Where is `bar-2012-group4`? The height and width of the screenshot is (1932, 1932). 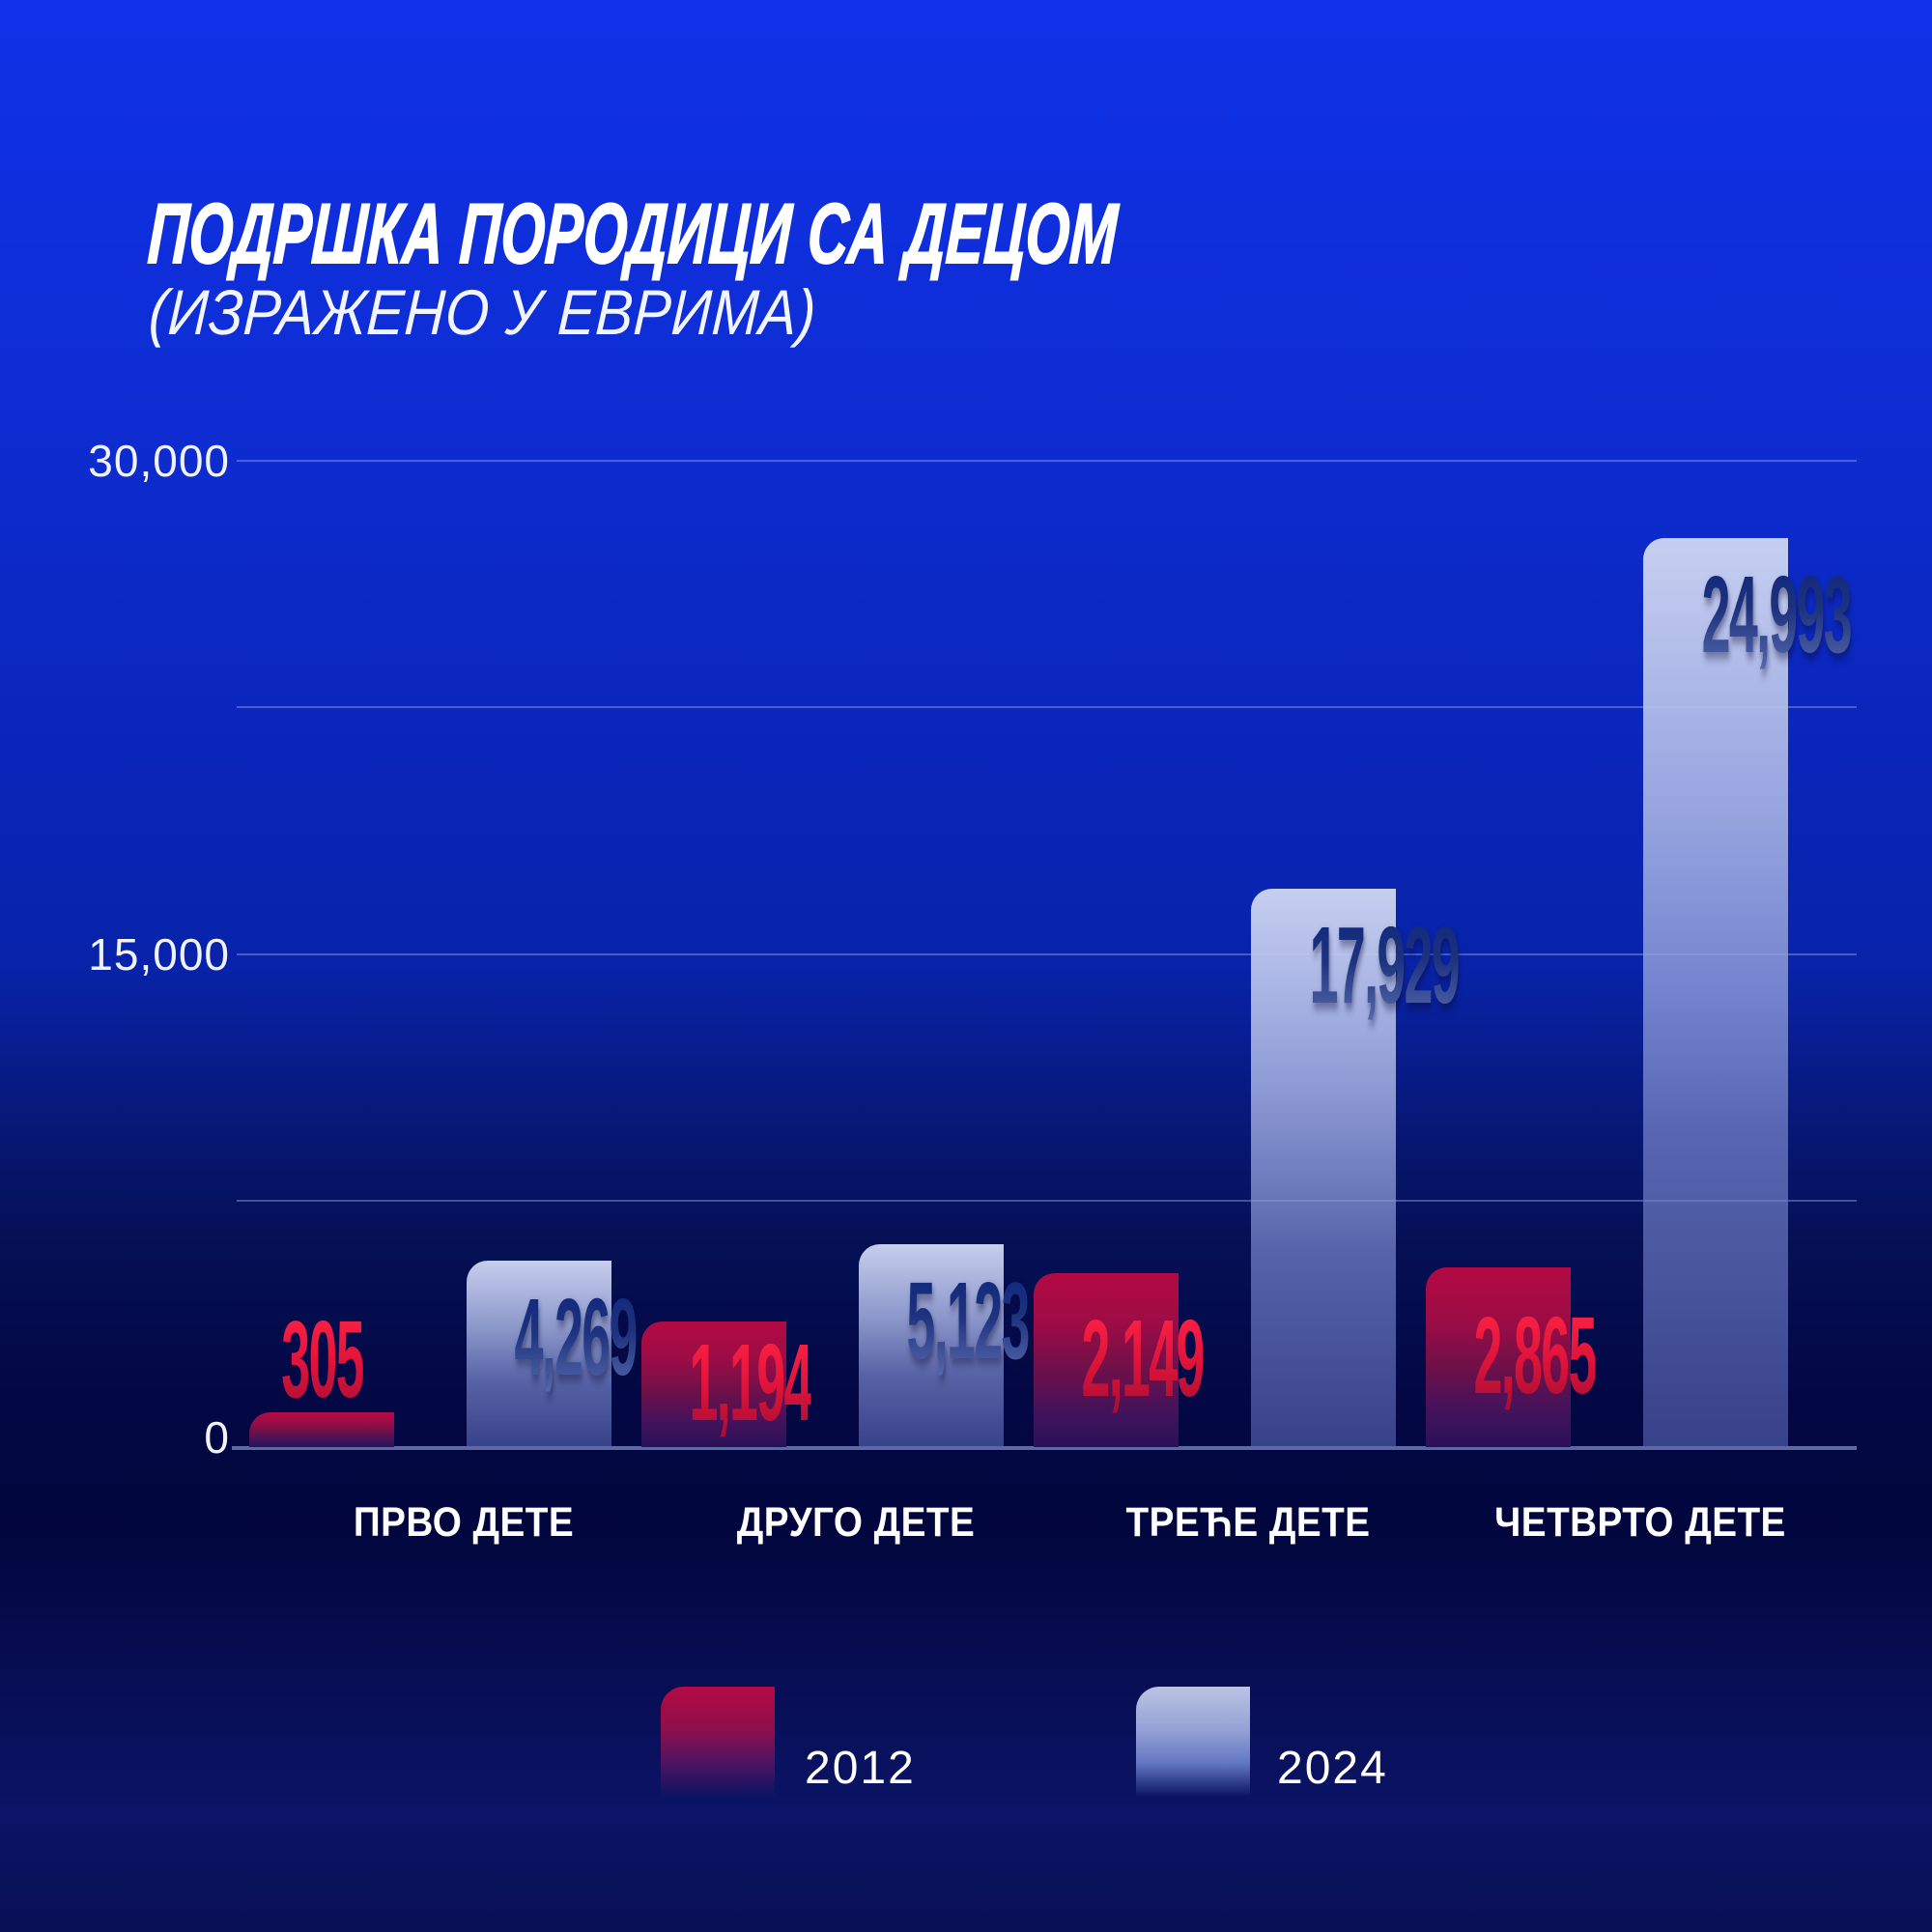
bar-2012-group4 is located at coordinates (1498, 1357).